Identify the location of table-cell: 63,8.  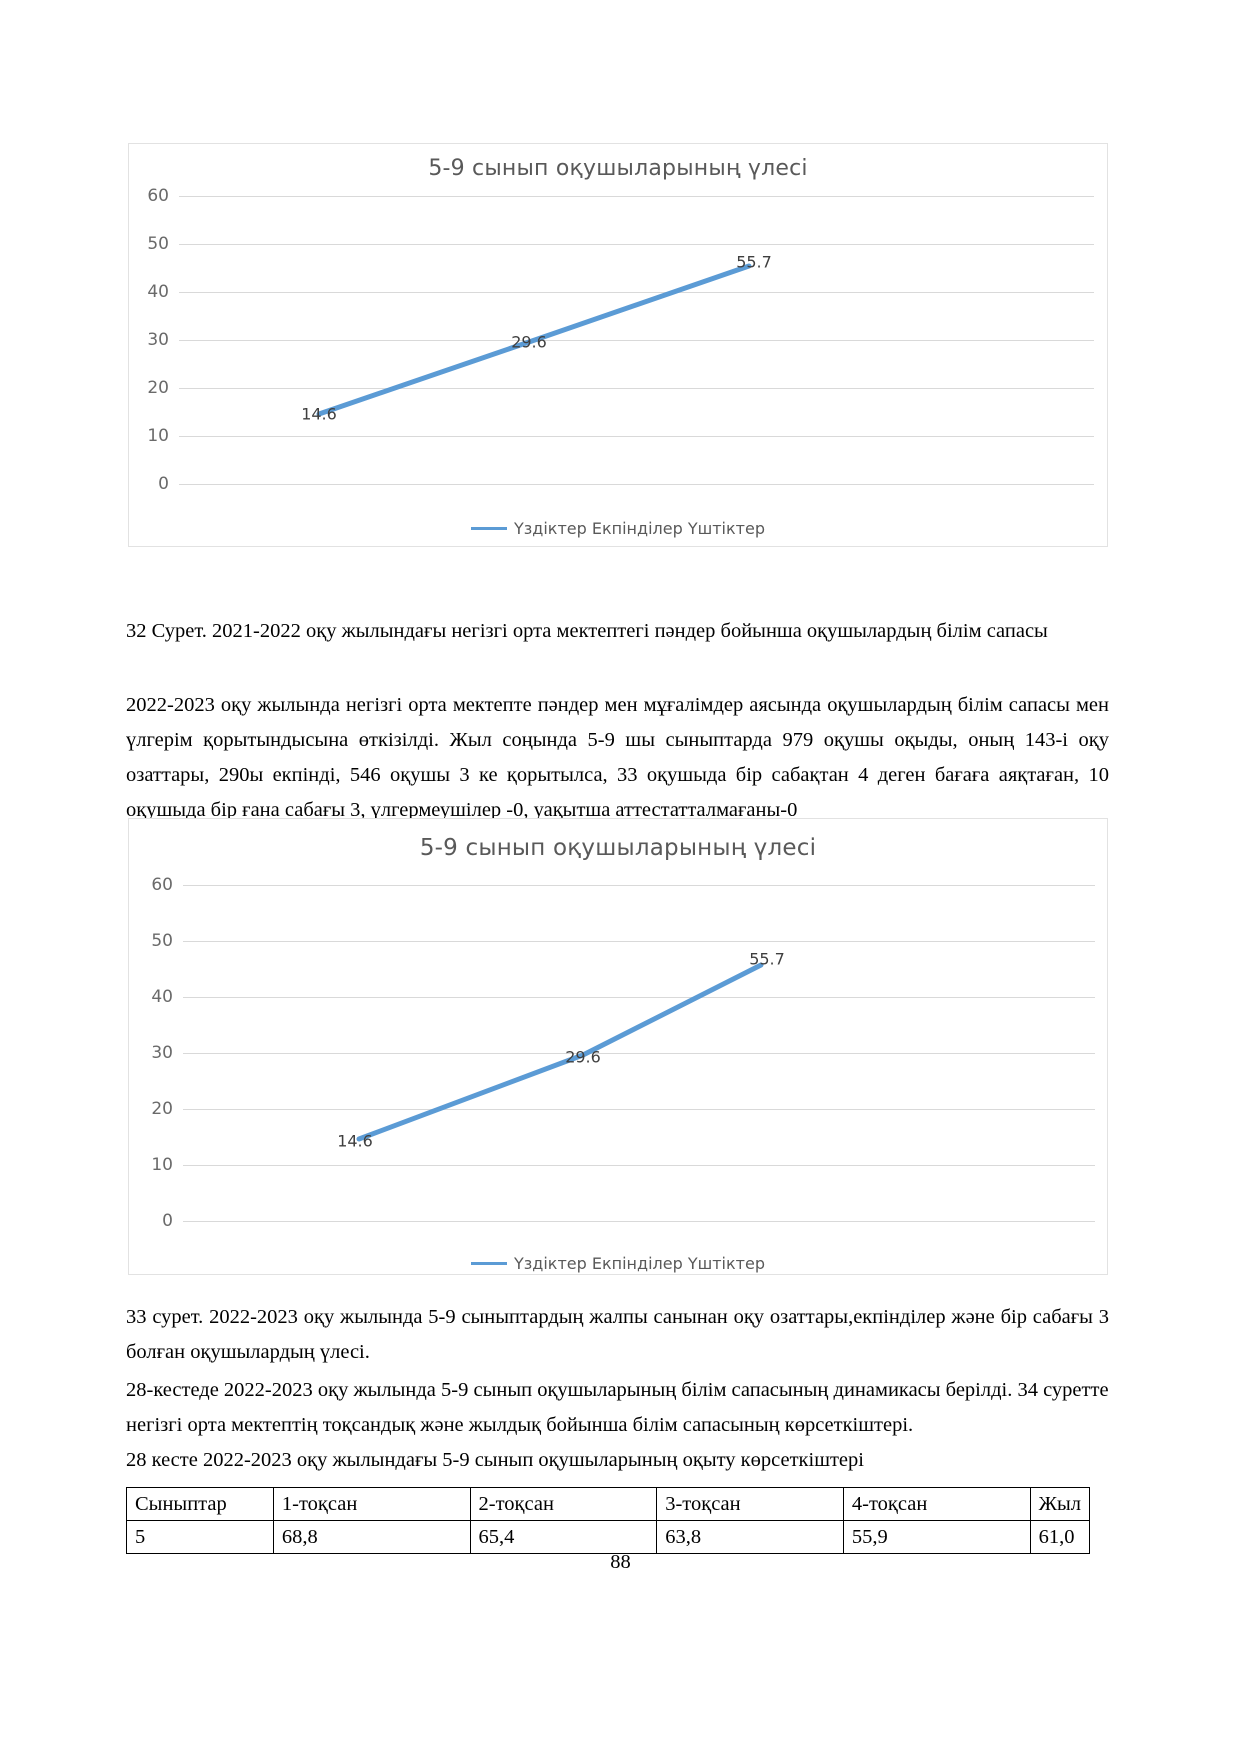
(750, 1537).